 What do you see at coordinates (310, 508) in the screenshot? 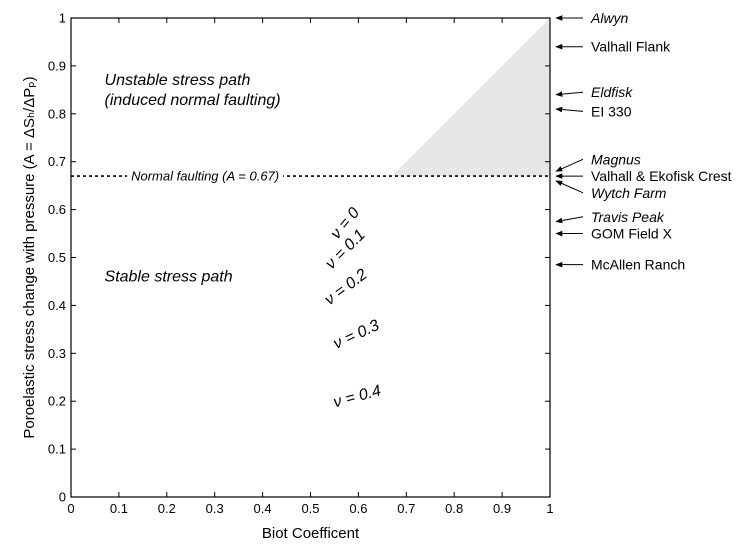
I see `x-tick-label: 0.5` at bounding box center [310, 508].